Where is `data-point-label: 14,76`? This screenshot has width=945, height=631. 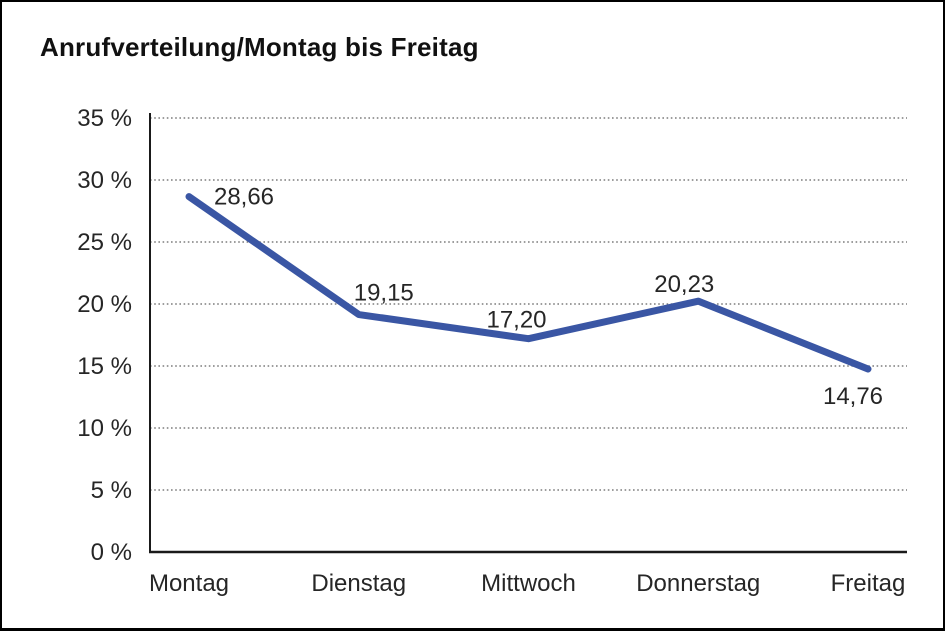 data-point-label: 14,76 is located at coordinates (853, 396).